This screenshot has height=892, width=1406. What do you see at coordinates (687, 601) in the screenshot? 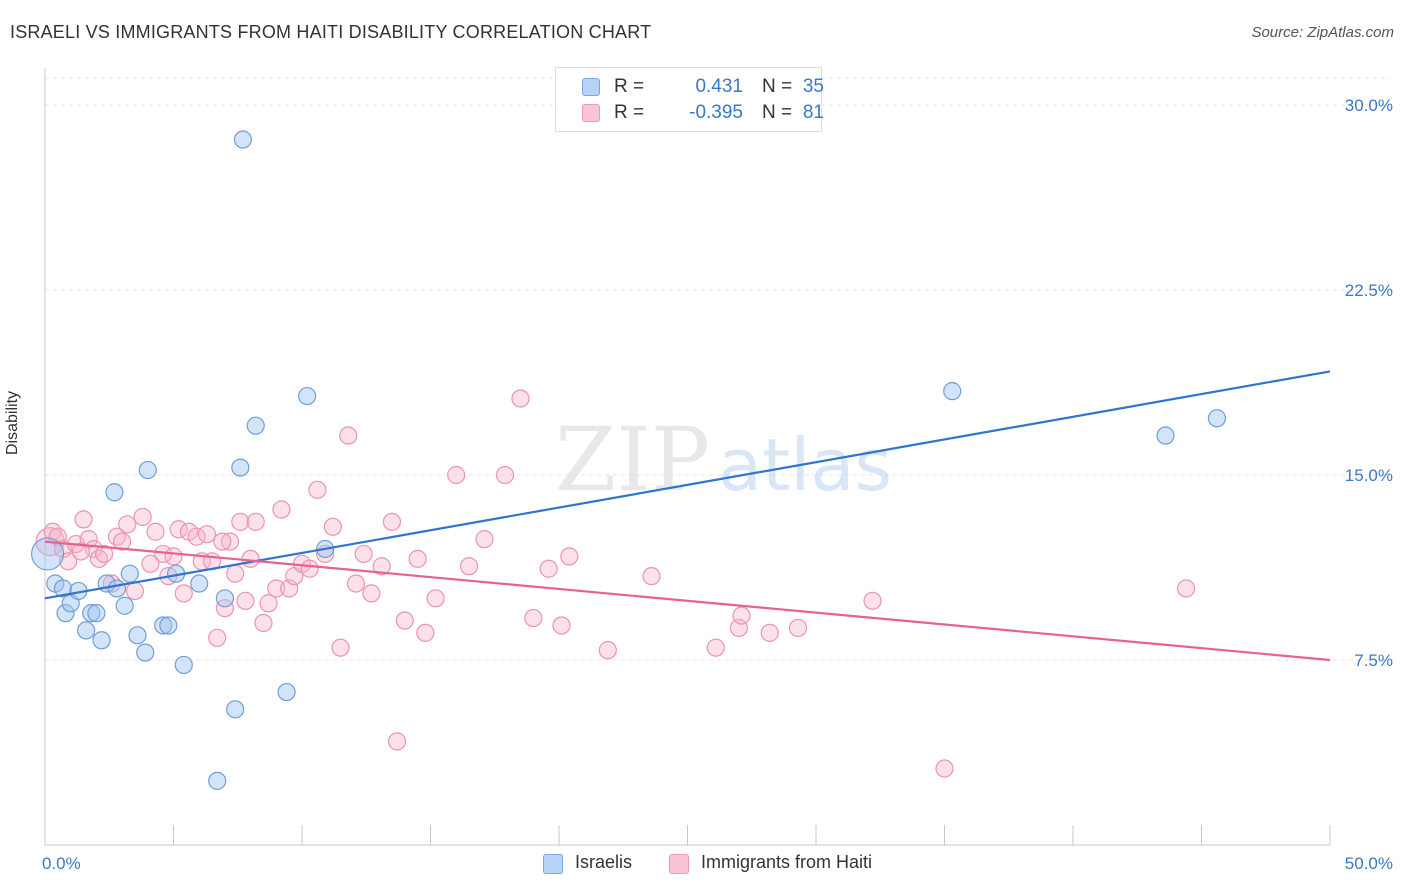
I see `haiti-trend-line` at bounding box center [687, 601].